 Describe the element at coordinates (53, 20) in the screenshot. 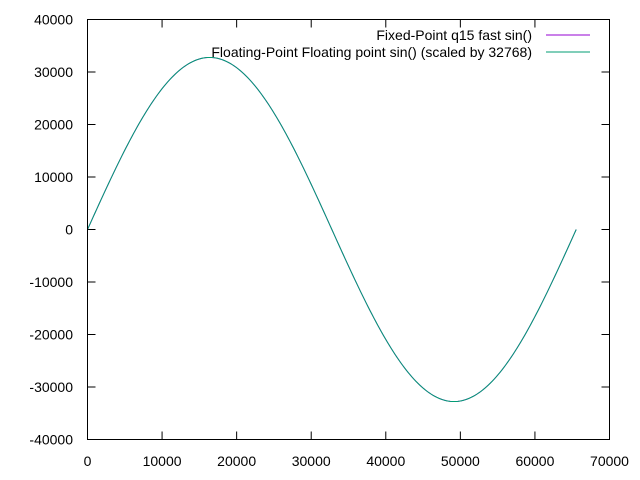

I see `y-tick-label: 40000` at that location.